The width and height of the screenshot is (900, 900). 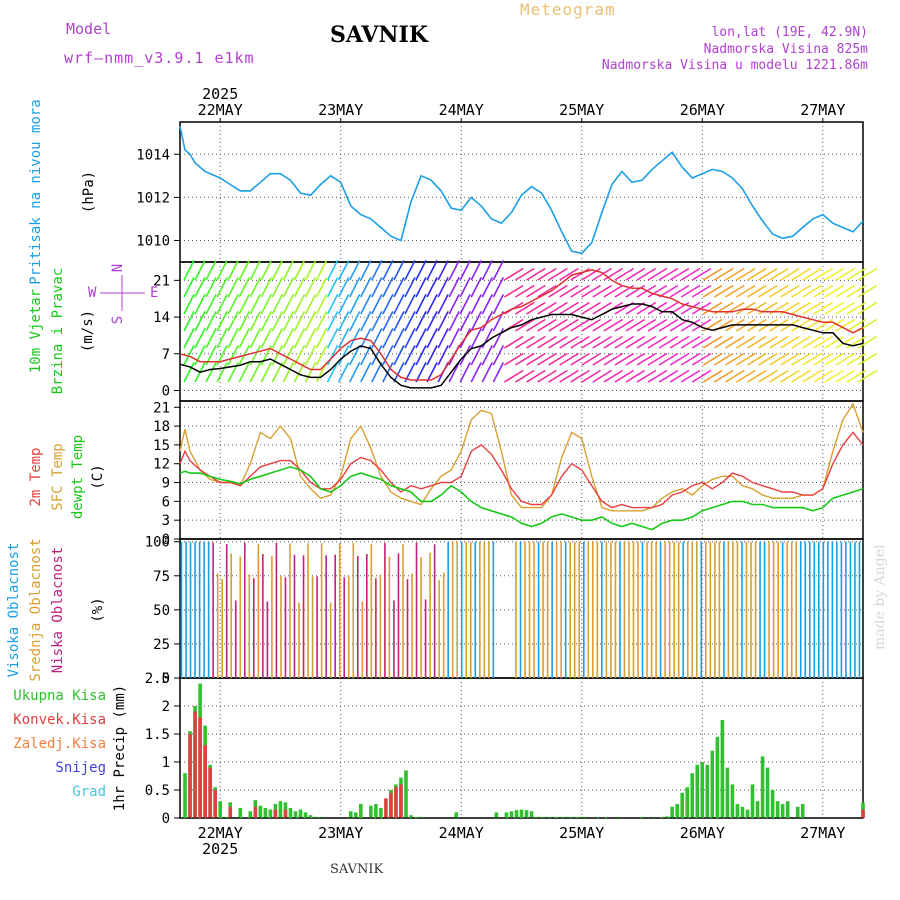 What do you see at coordinates (161, 446) in the screenshot?
I see `y-tick-label: 15` at bounding box center [161, 446].